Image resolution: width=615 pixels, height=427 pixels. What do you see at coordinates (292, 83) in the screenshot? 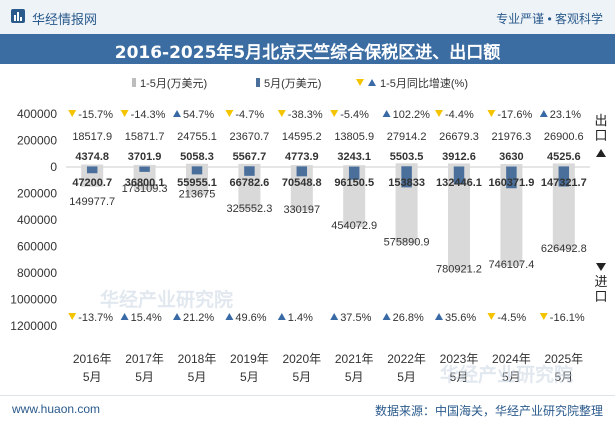
I see `legend-label-monthly: 5月(万美元)` at bounding box center [292, 83].